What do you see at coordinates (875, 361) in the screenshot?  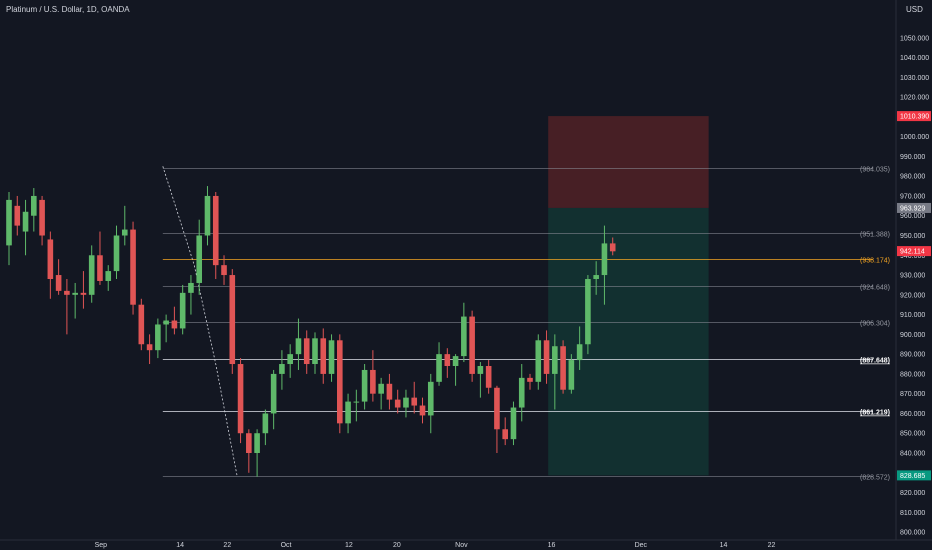 I see `level-label: (887.648)` at bounding box center [875, 361].